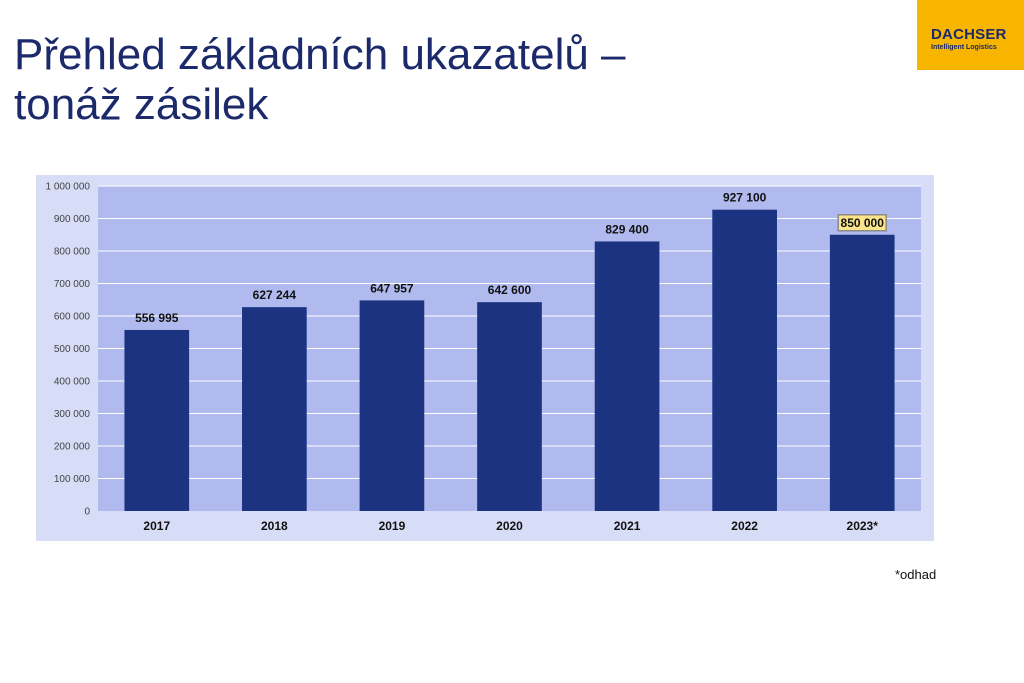 The image size is (1024, 683). Describe the element at coordinates (141, 104) in the screenshot. I see `page-title-line-2: tonáž zásilek` at that location.